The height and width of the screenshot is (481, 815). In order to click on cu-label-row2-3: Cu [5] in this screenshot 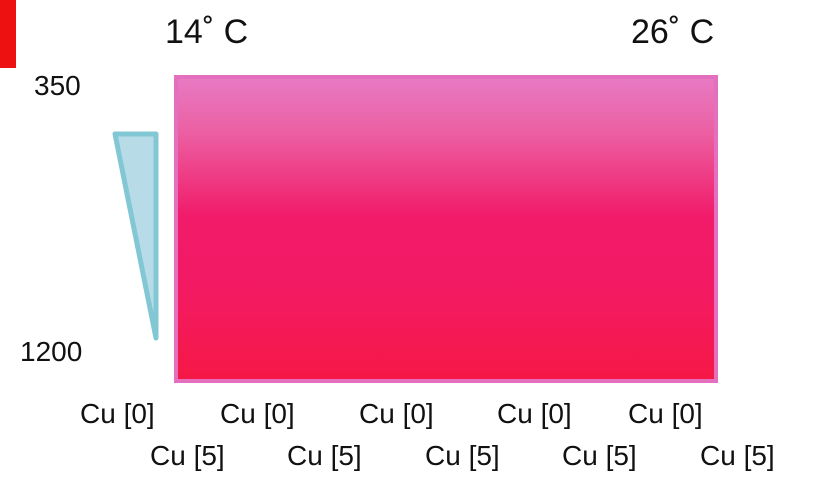, I will do `click(462, 455)`.